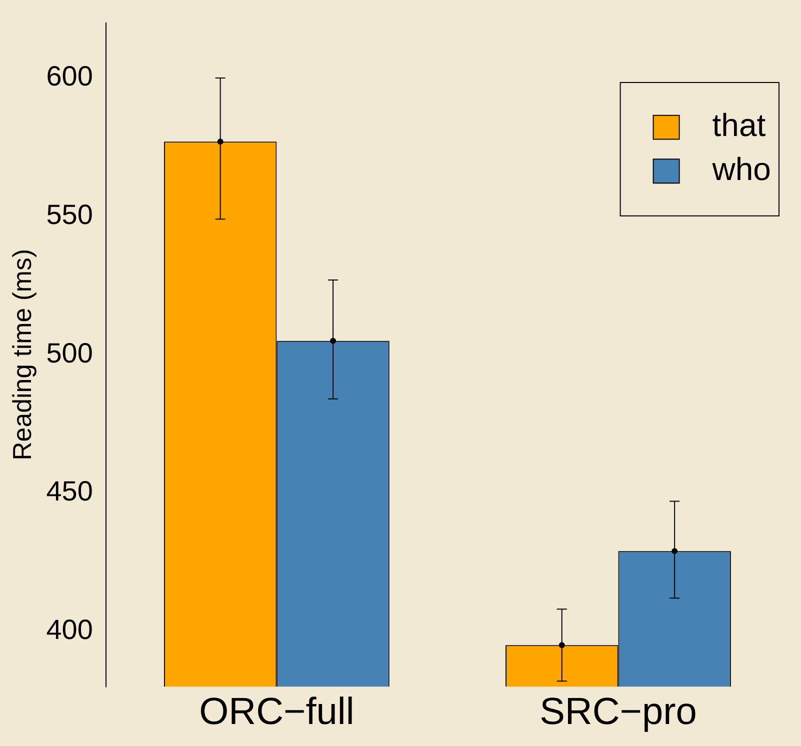 The width and height of the screenshot is (801, 746). Describe the element at coordinates (739, 125) in the screenshot. I see `legend-label: that` at that location.